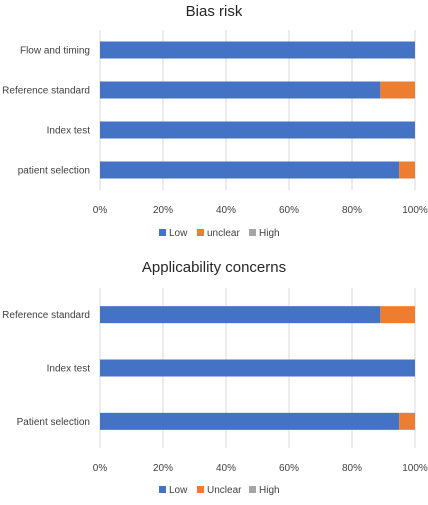  What do you see at coordinates (53, 422) in the screenshot?
I see `category-label: Patient selection` at bounding box center [53, 422].